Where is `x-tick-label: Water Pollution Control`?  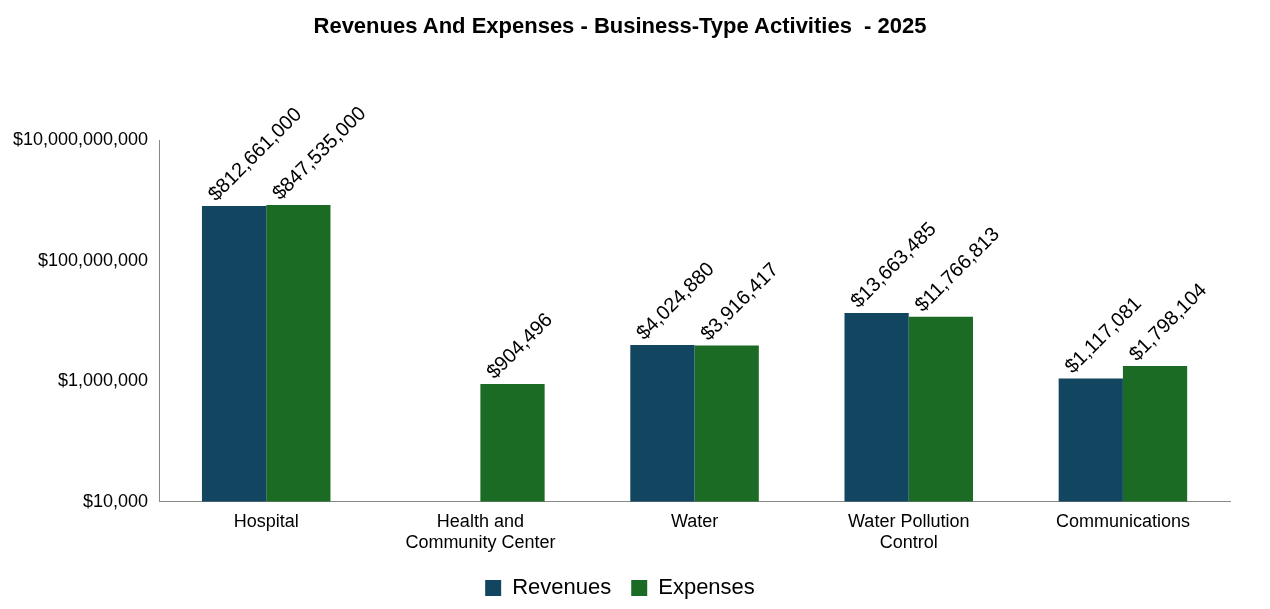 x-tick-label: Water Pollution Control is located at coordinates (909, 531).